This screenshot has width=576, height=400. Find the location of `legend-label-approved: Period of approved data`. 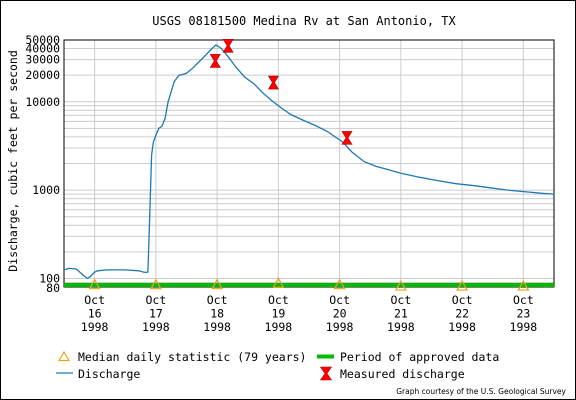

legend-label-approved: Period of approved data is located at coordinates (419, 357).